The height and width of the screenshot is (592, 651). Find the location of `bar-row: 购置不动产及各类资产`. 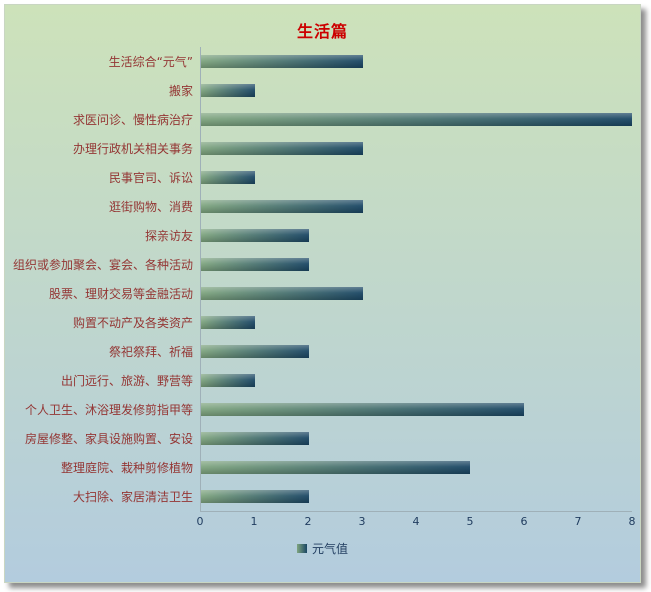

bar-row: 购置不动产及各类资产 is located at coordinates (319, 322).